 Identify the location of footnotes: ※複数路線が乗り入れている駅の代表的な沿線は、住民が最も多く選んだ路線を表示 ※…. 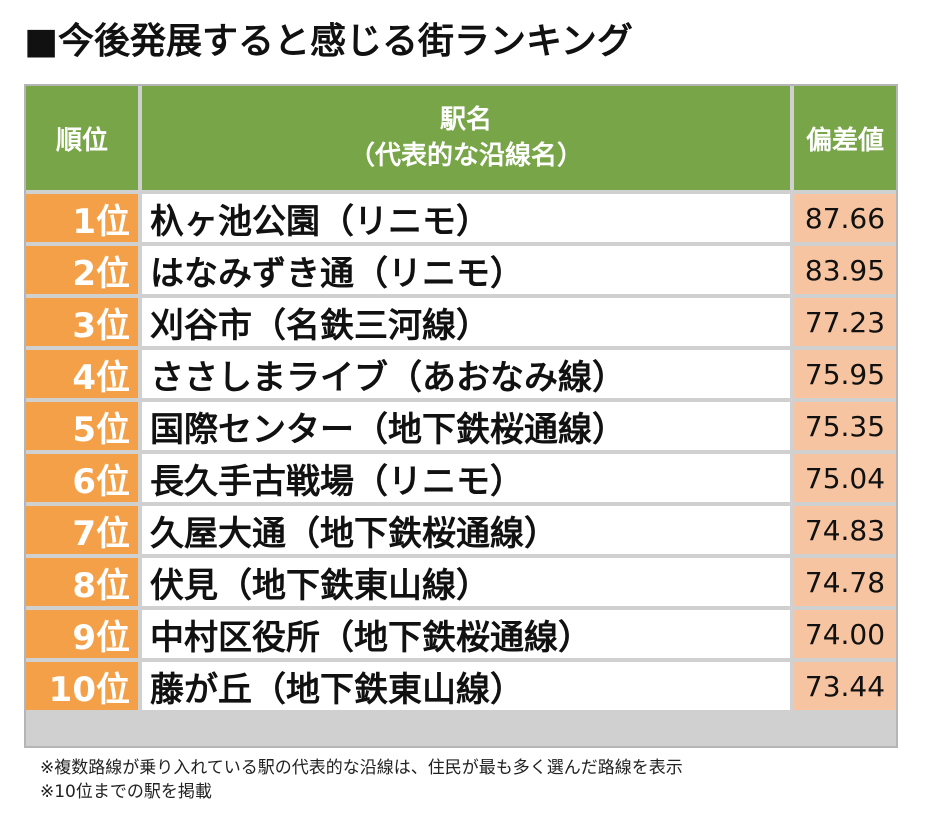
(361, 780).